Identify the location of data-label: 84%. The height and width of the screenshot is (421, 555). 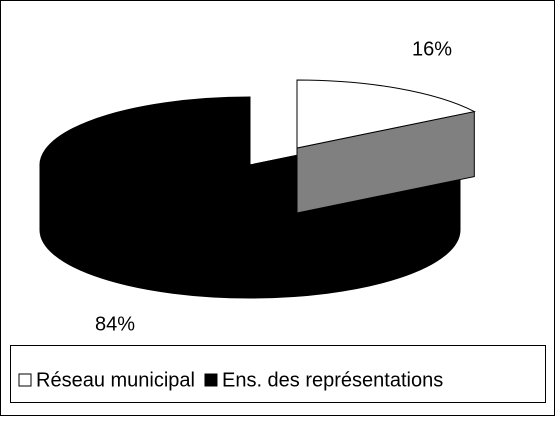
(115, 324).